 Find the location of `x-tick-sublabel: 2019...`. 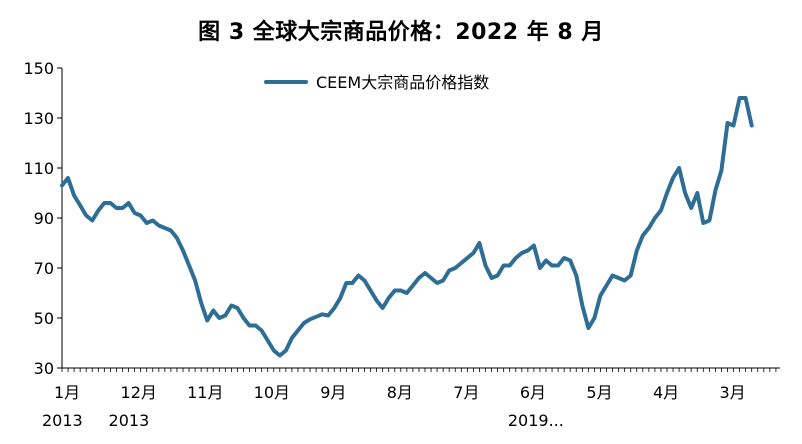

x-tick-sublabel: 2019... is located at coordinates (536, 420).